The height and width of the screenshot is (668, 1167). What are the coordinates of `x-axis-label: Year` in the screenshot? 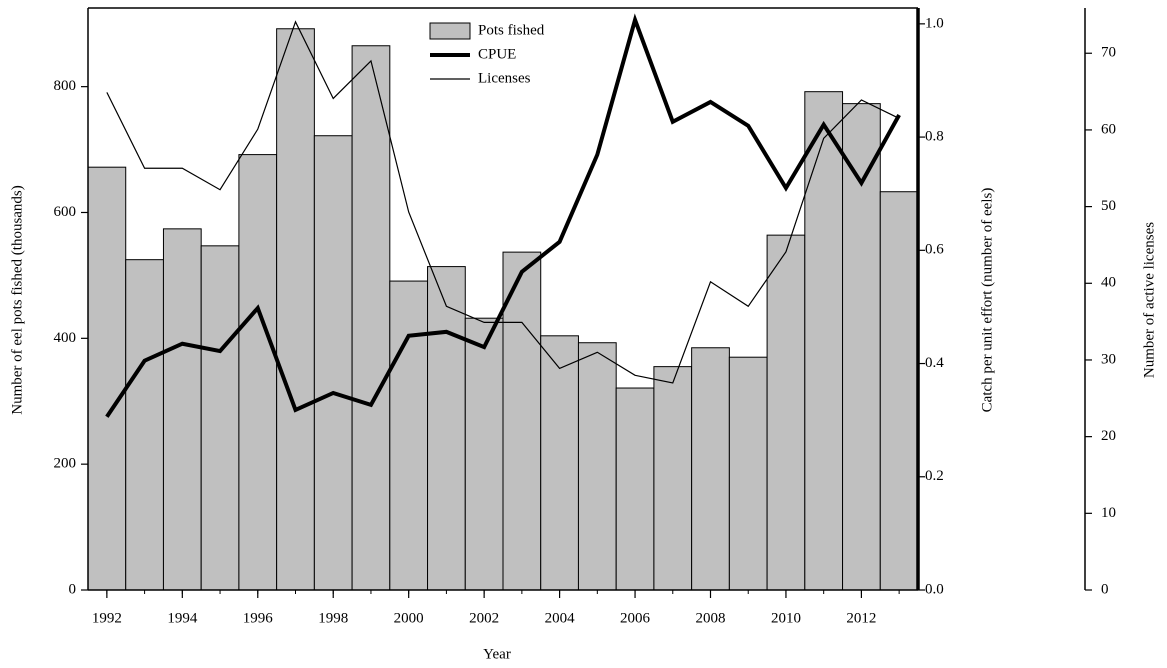 It's located at (497, 654).